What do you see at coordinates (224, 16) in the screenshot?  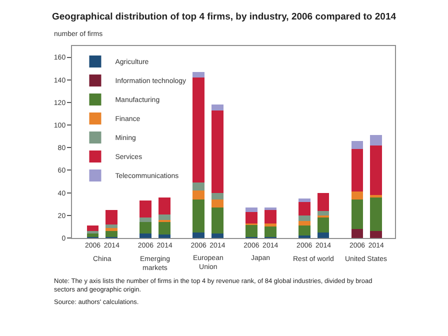 I see `chart-title: Geographical distribution of top 4 firms, by industry, 2006 compared to 2014` at bounding box center [224, 16].